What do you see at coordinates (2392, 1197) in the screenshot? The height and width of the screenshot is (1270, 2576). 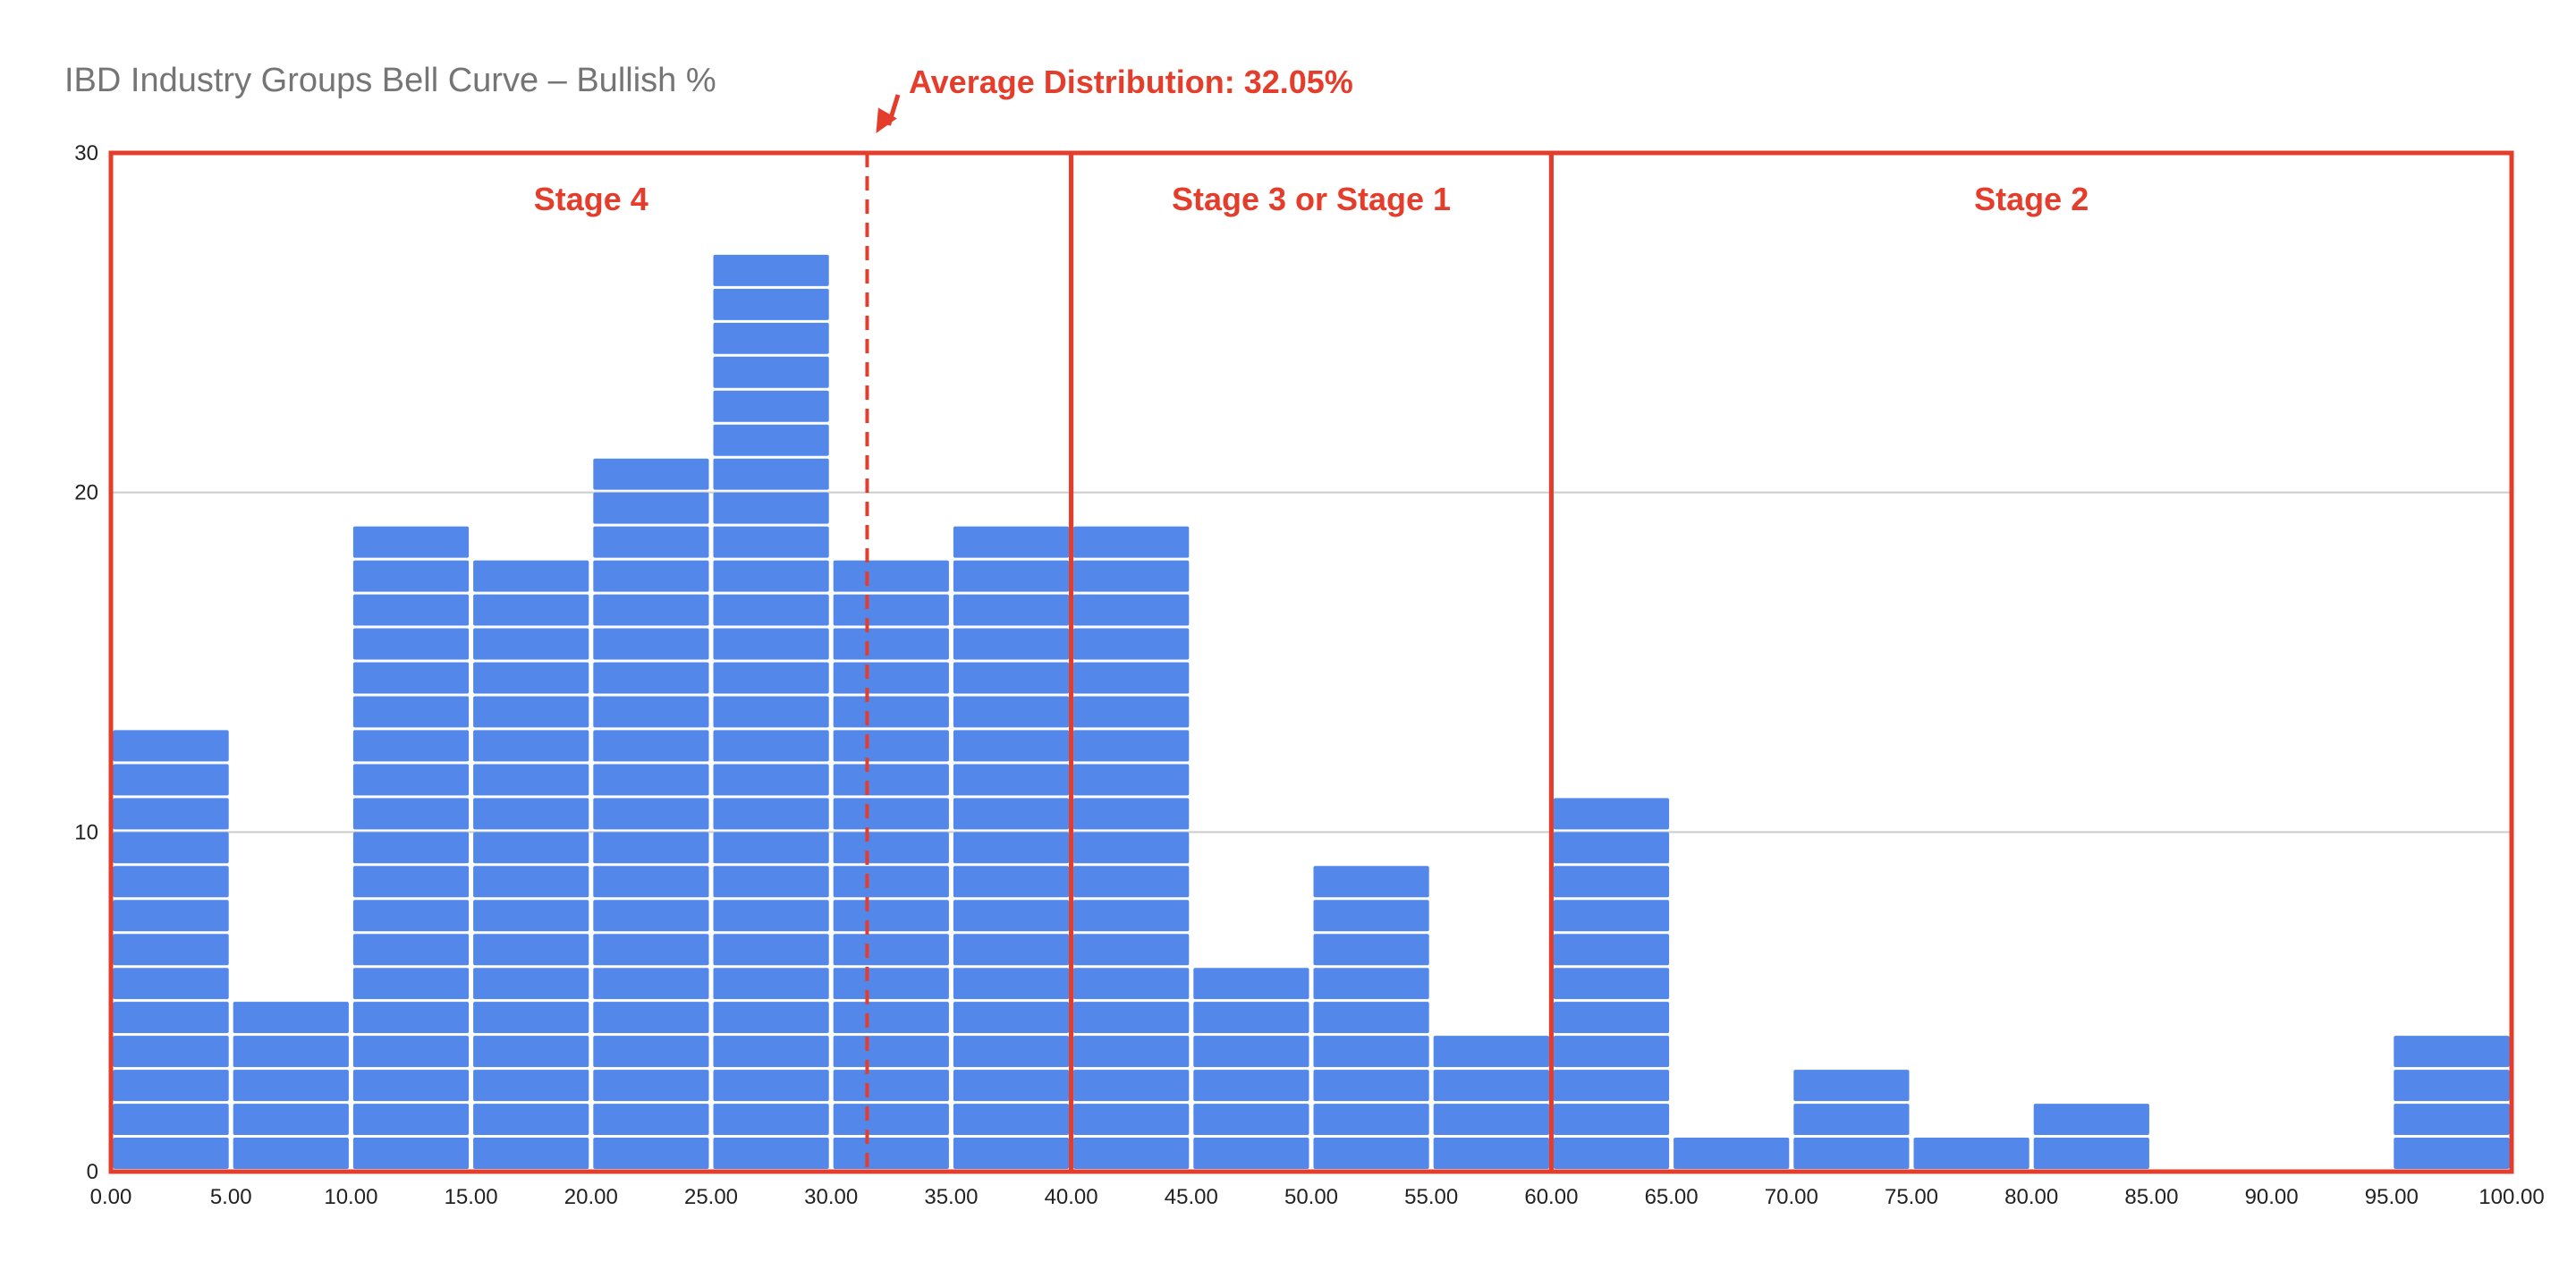 I see `x-tick-label: 95.00` at bounding box center [2392, 1197].